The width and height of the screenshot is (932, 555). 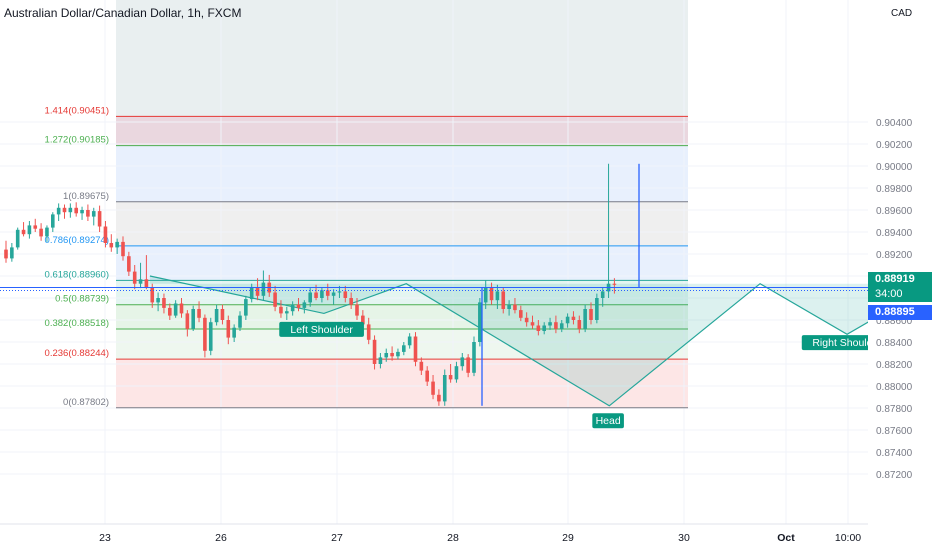 I want to click on y-tick-label: 0.87800, so click(x=894, y=409).